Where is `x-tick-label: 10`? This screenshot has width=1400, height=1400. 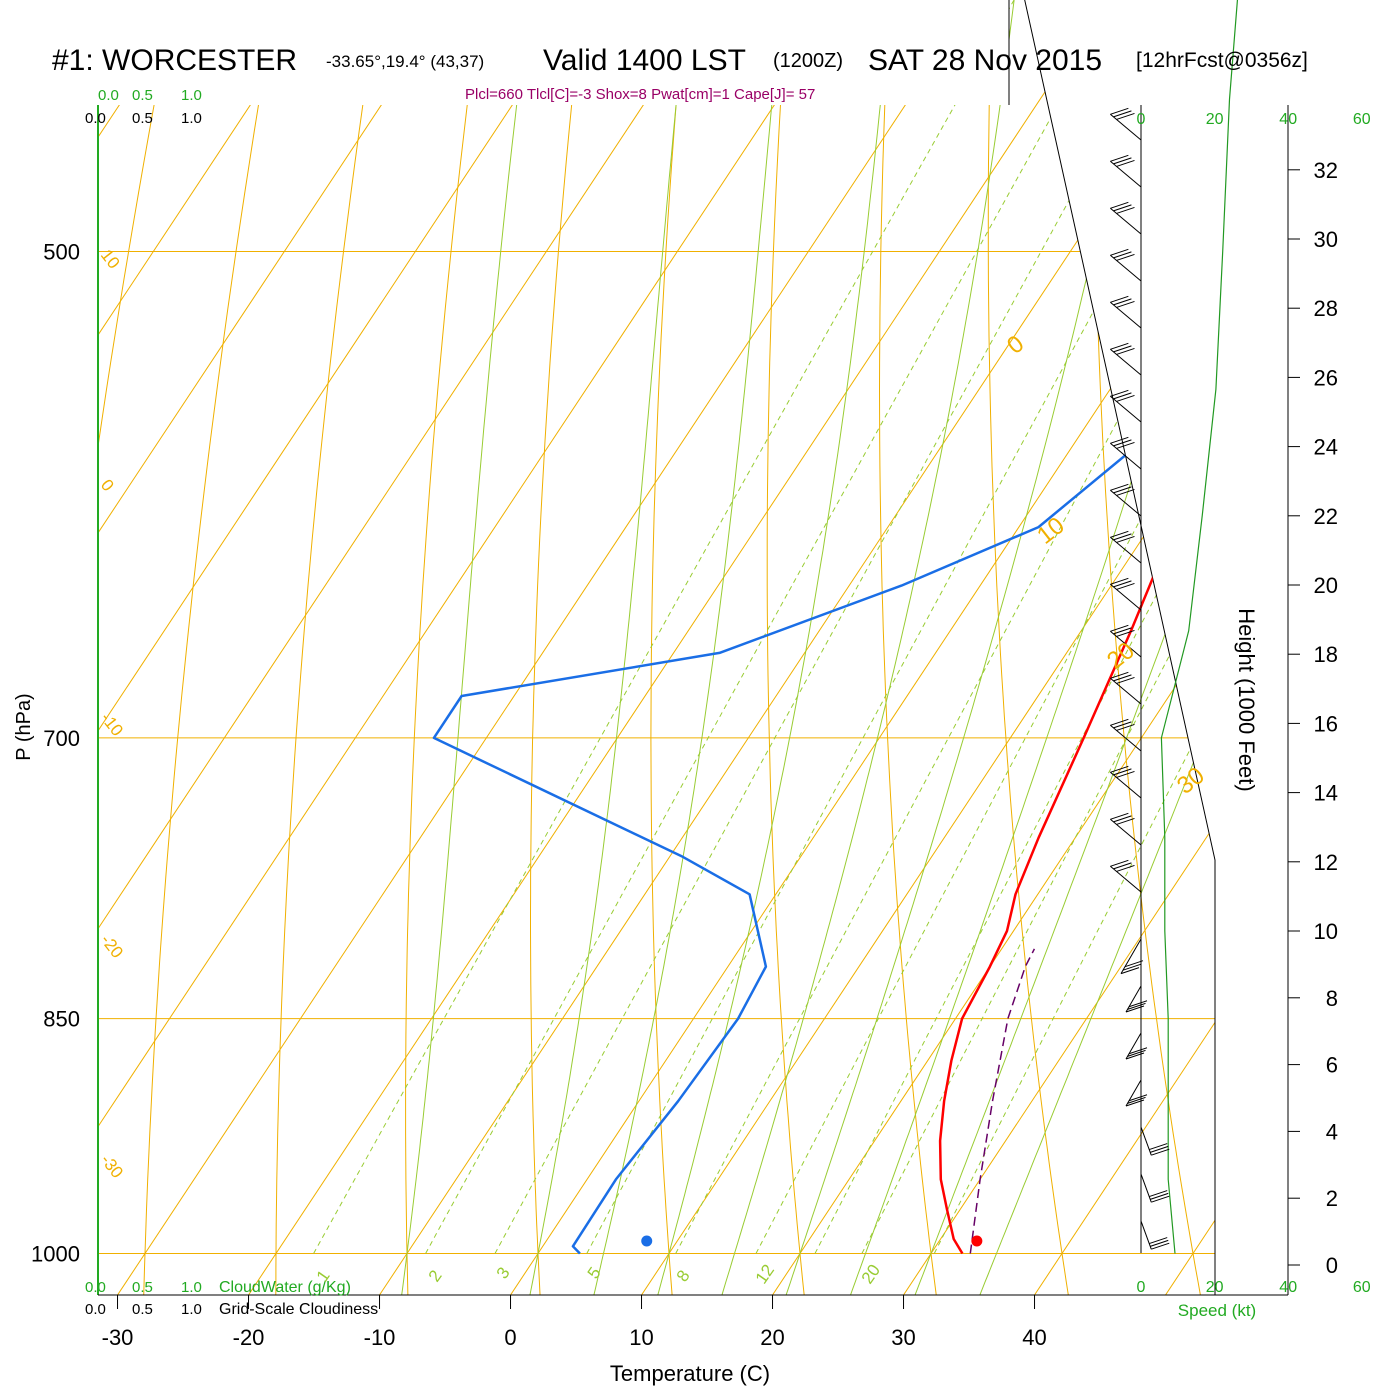
x-tick-label: 10 is located at coordinates (641, 1337).